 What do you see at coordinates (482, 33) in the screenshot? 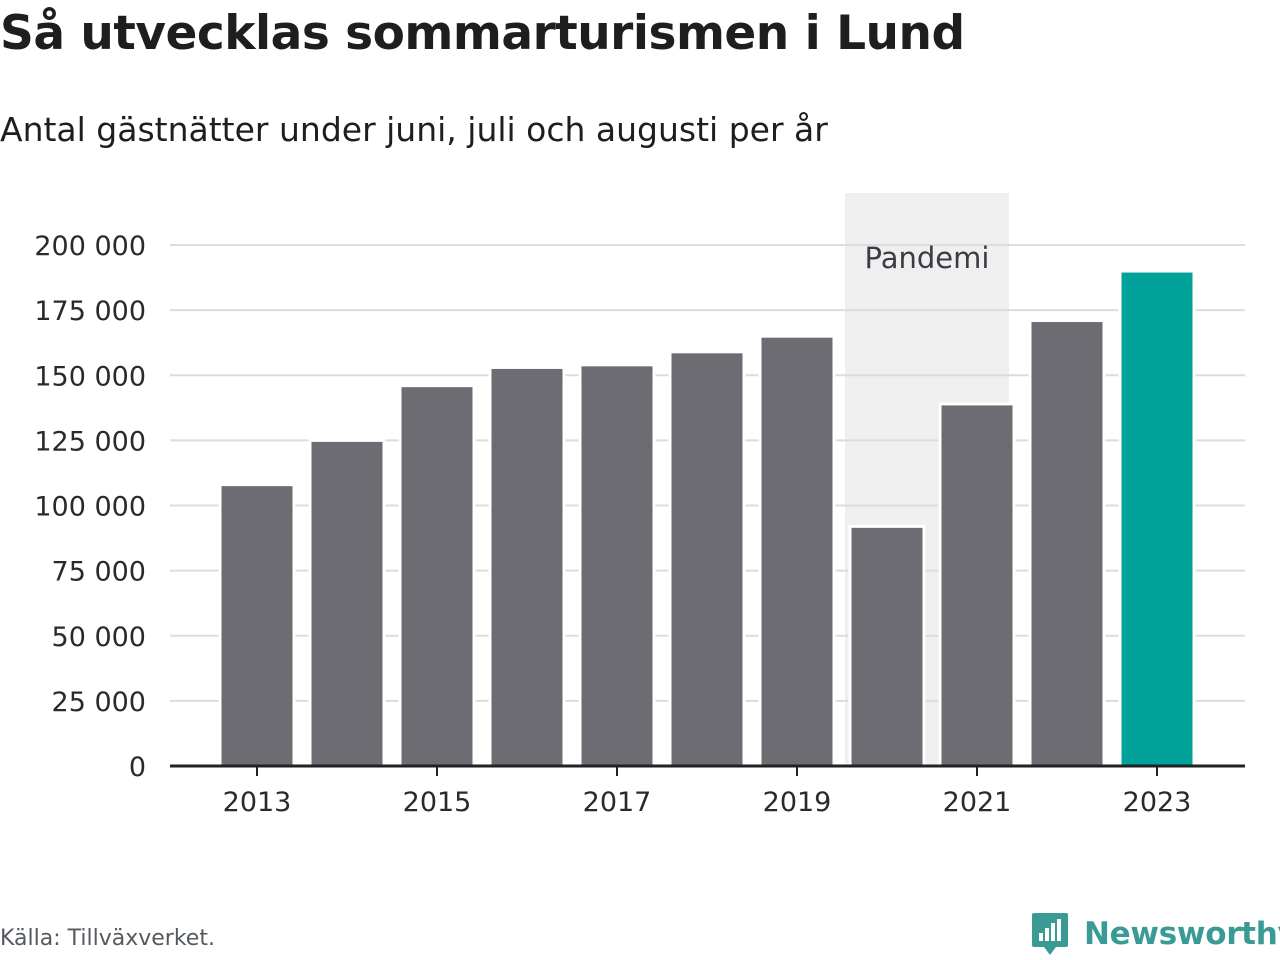
I see `chart-title: Så utvecklas sommarturismen i Lund` at bounding box center [482, 33].